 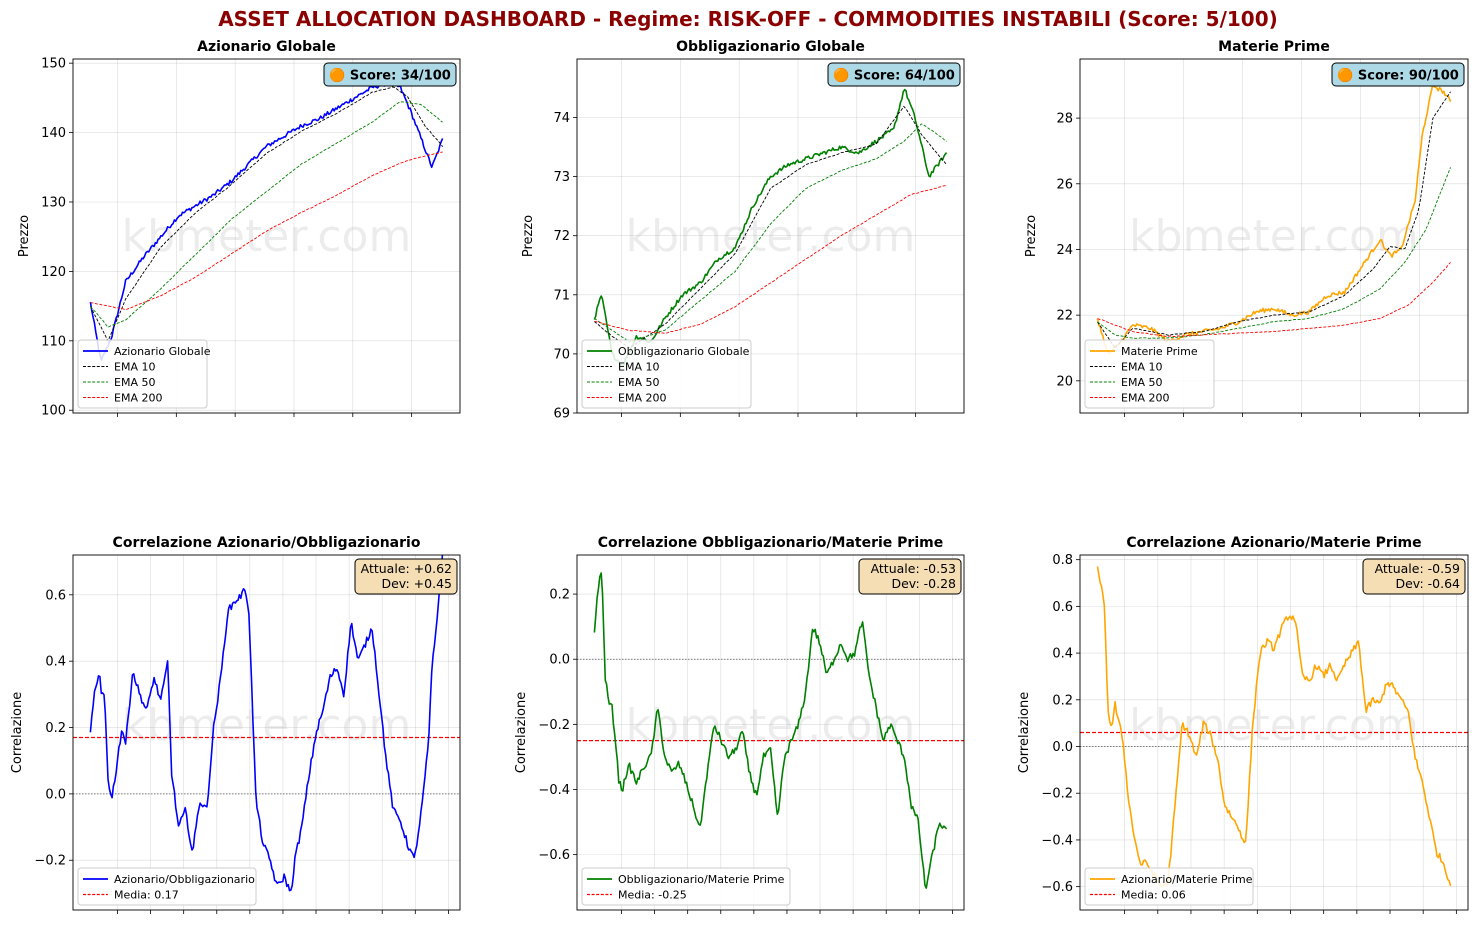 I want to click on y-tick-label: 26, so click(x=1064, y=184).